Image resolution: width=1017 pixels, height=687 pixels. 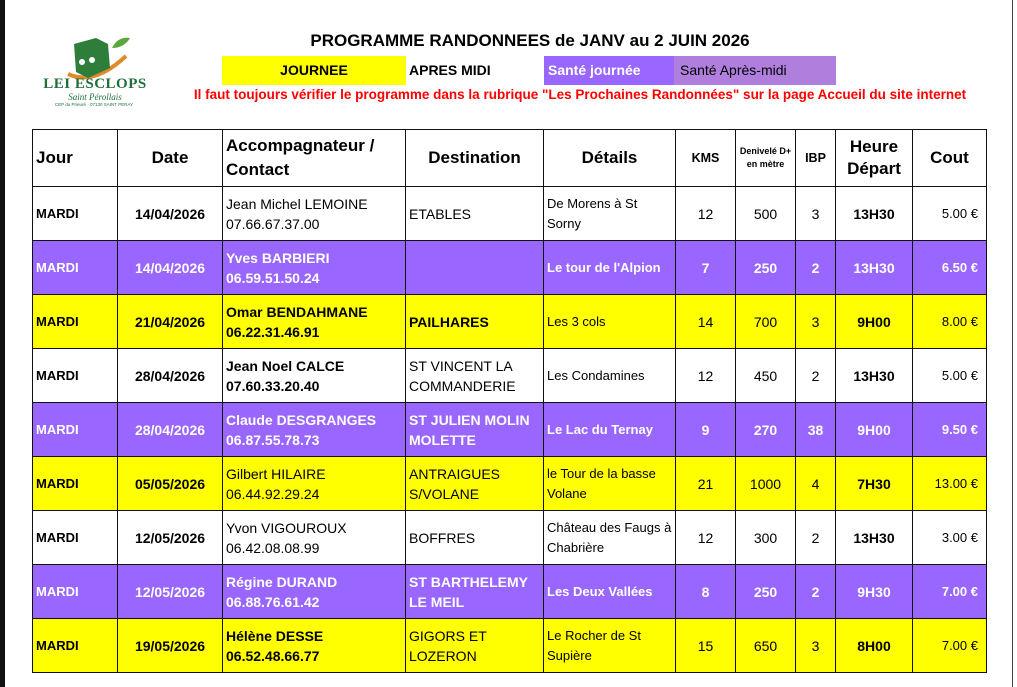 I want to click on guide-phone: 06.22.31.46.91, so click(x=273, y=331).